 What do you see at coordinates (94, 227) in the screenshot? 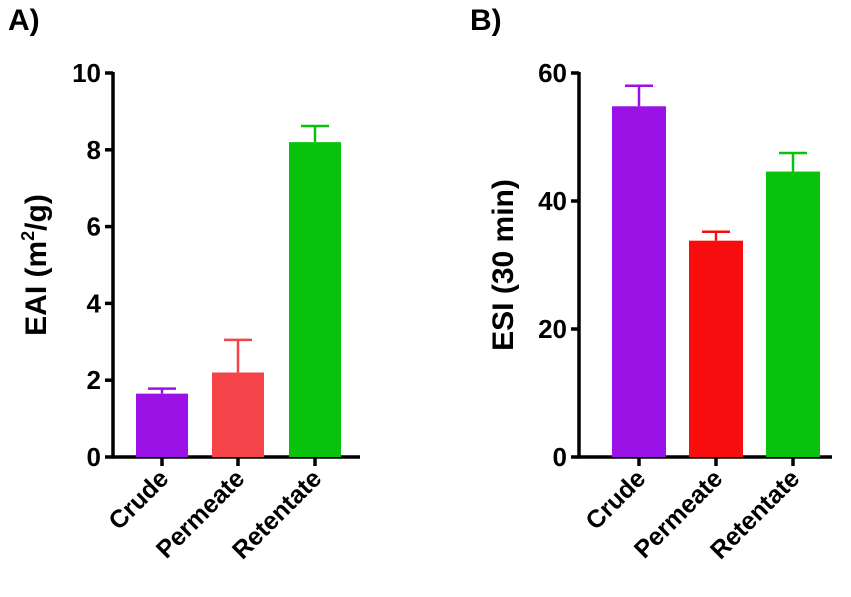
I see `panel-a-y-tick-label: 6` at bounding box center [94, 227].